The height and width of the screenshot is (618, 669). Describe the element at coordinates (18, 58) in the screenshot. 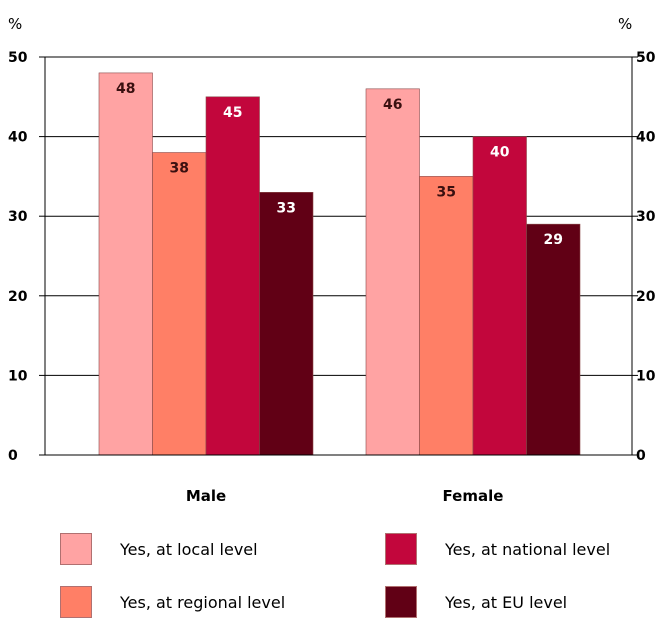

I see `y-tick-label-left: 50` at that location.